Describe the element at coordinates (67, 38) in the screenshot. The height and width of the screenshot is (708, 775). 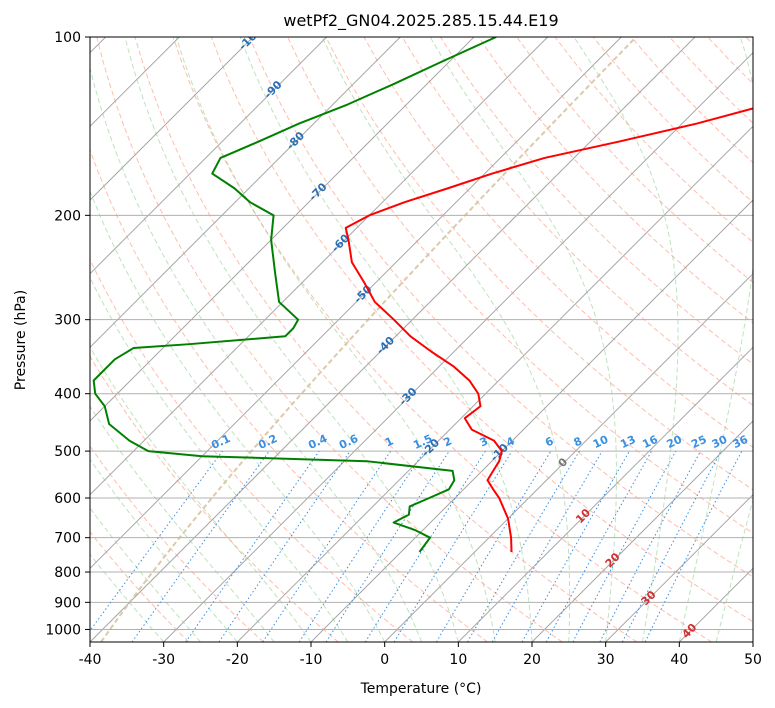
I see `y-tick-label: 100` at that location.